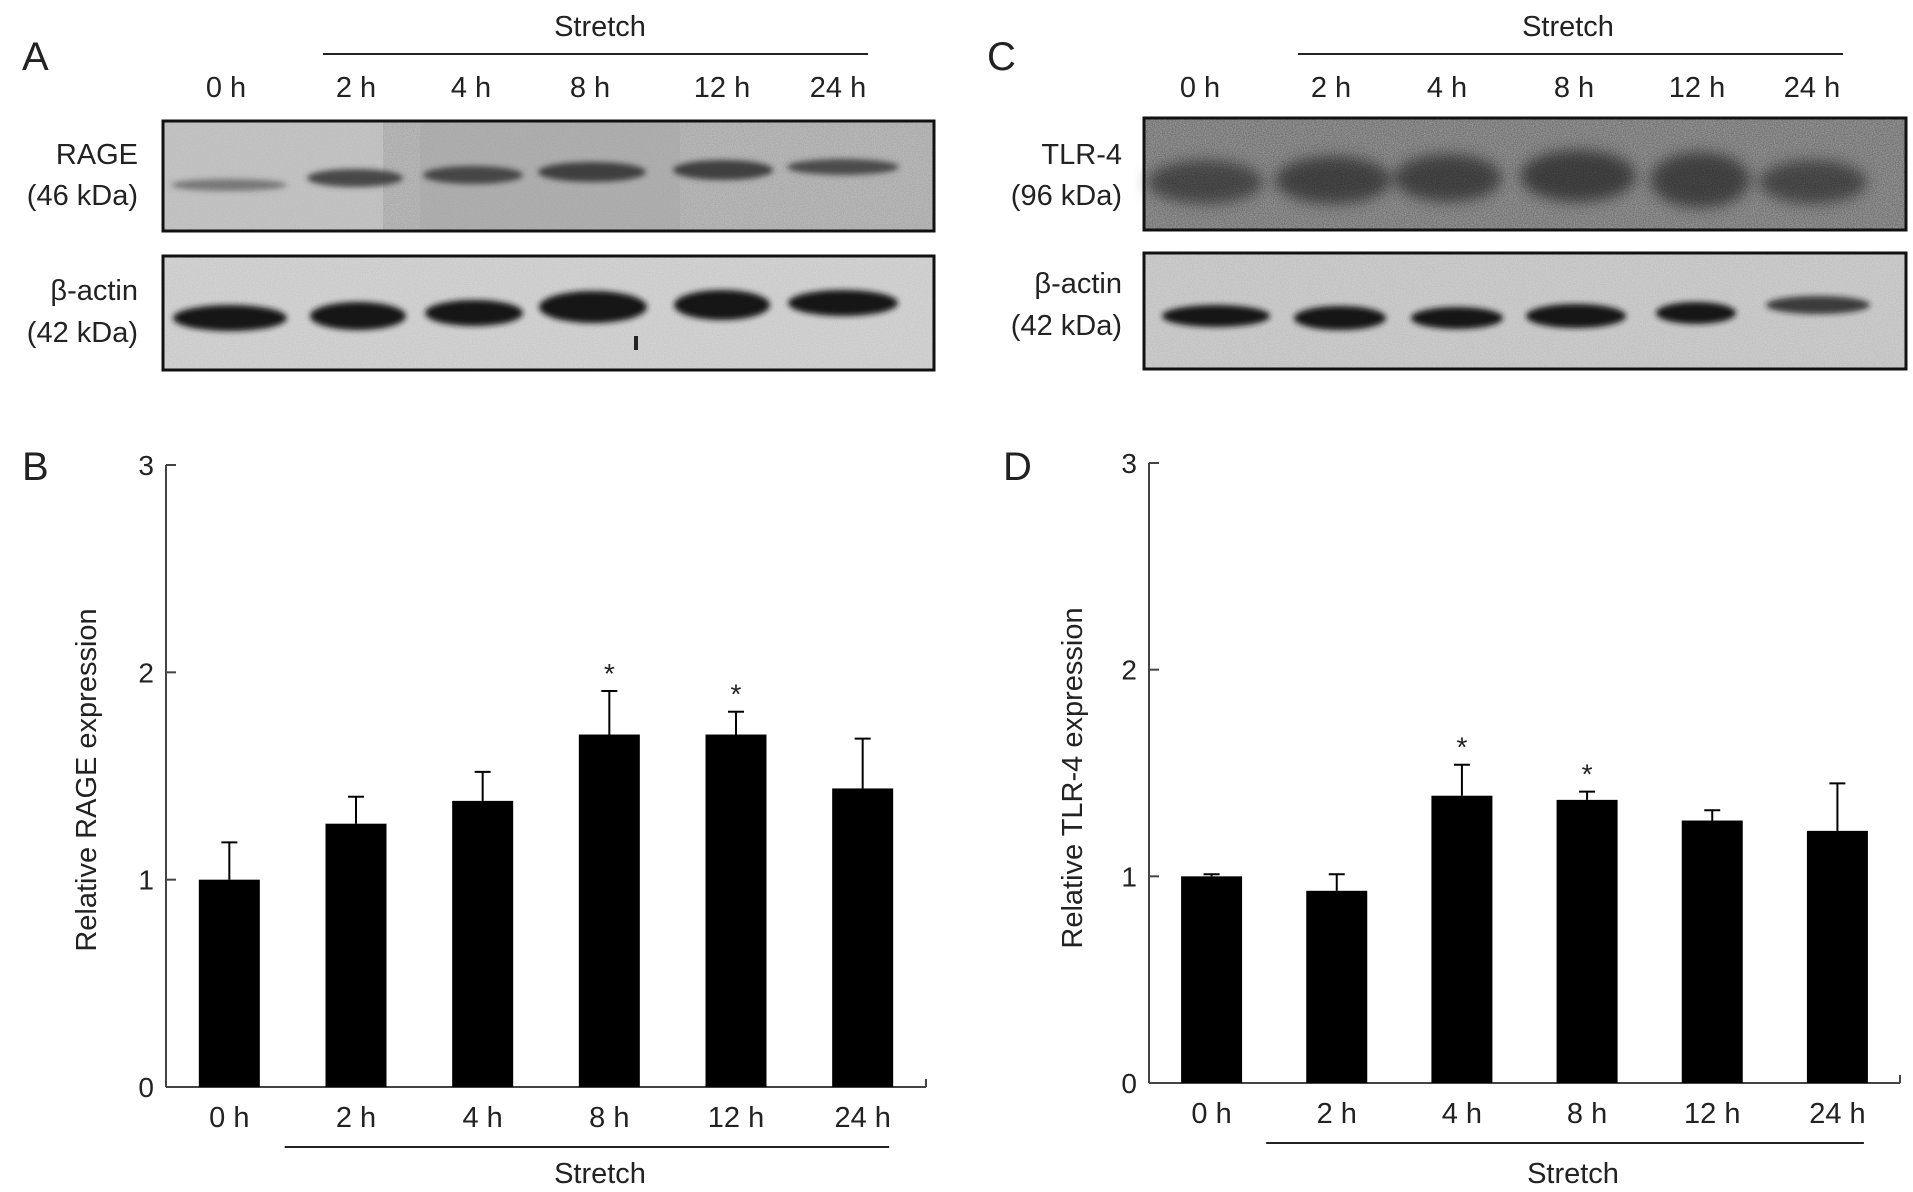 This screenshot has height=1192, width=1913. Describe the element at coordinates (1001, 57) in the screenshot. I see `panel-c-letter: C` at that location.